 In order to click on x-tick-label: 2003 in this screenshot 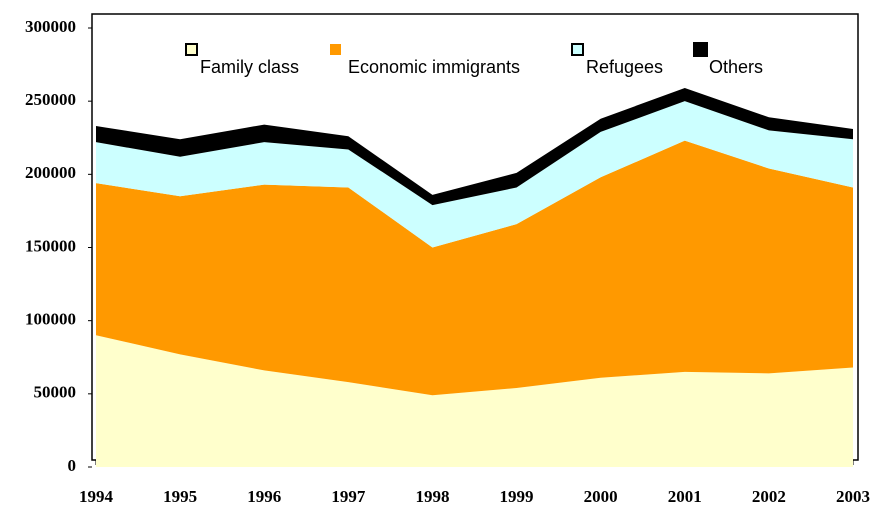, I will do `click(853, 496)`.